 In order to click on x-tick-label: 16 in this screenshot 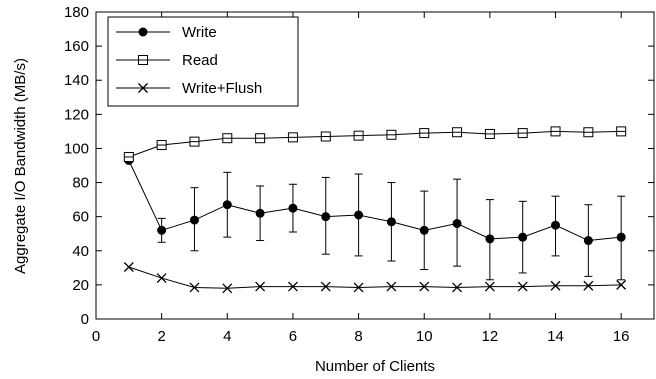, I will do `click(621, 336)`.